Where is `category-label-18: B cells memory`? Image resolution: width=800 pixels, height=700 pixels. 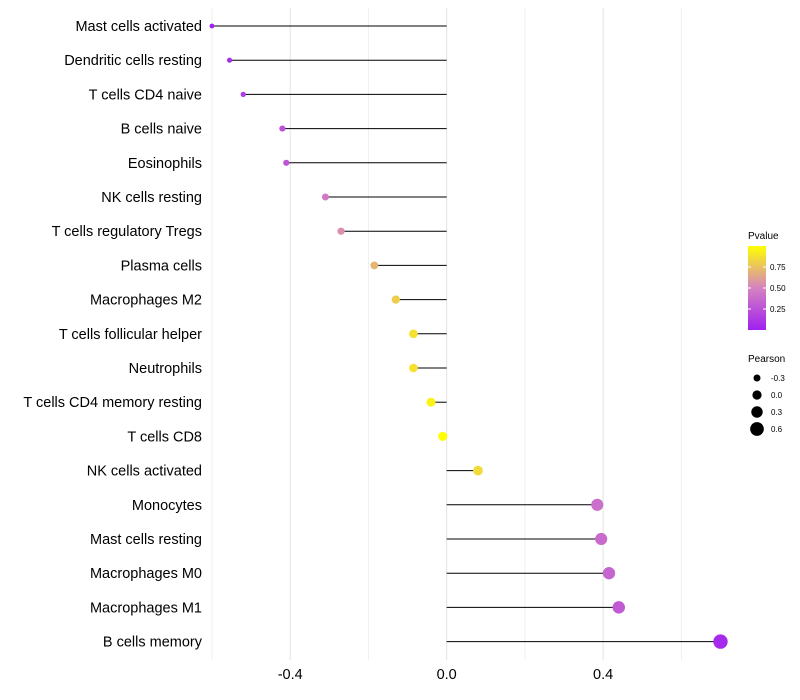
category-label-18: B cells memory is located at coordinates (153, 643).